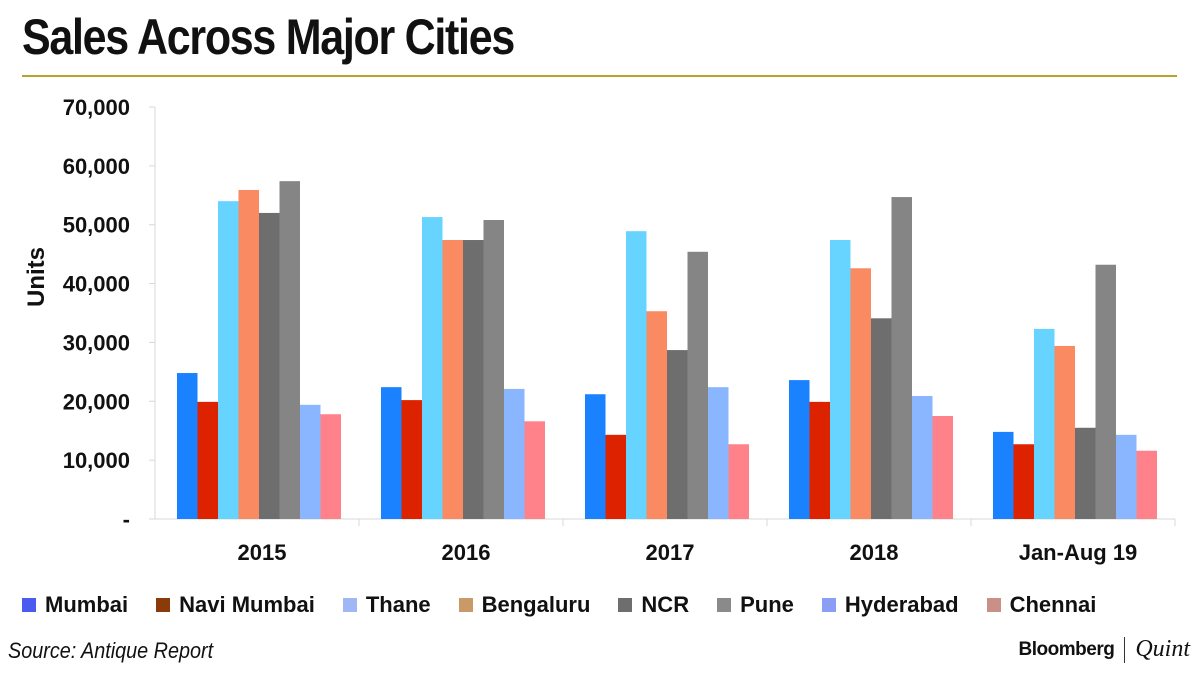 Image resolution: width=1200 pixels, height=673 pixels. I want to click on bar-bengaluru-2018, so click(860, 393).